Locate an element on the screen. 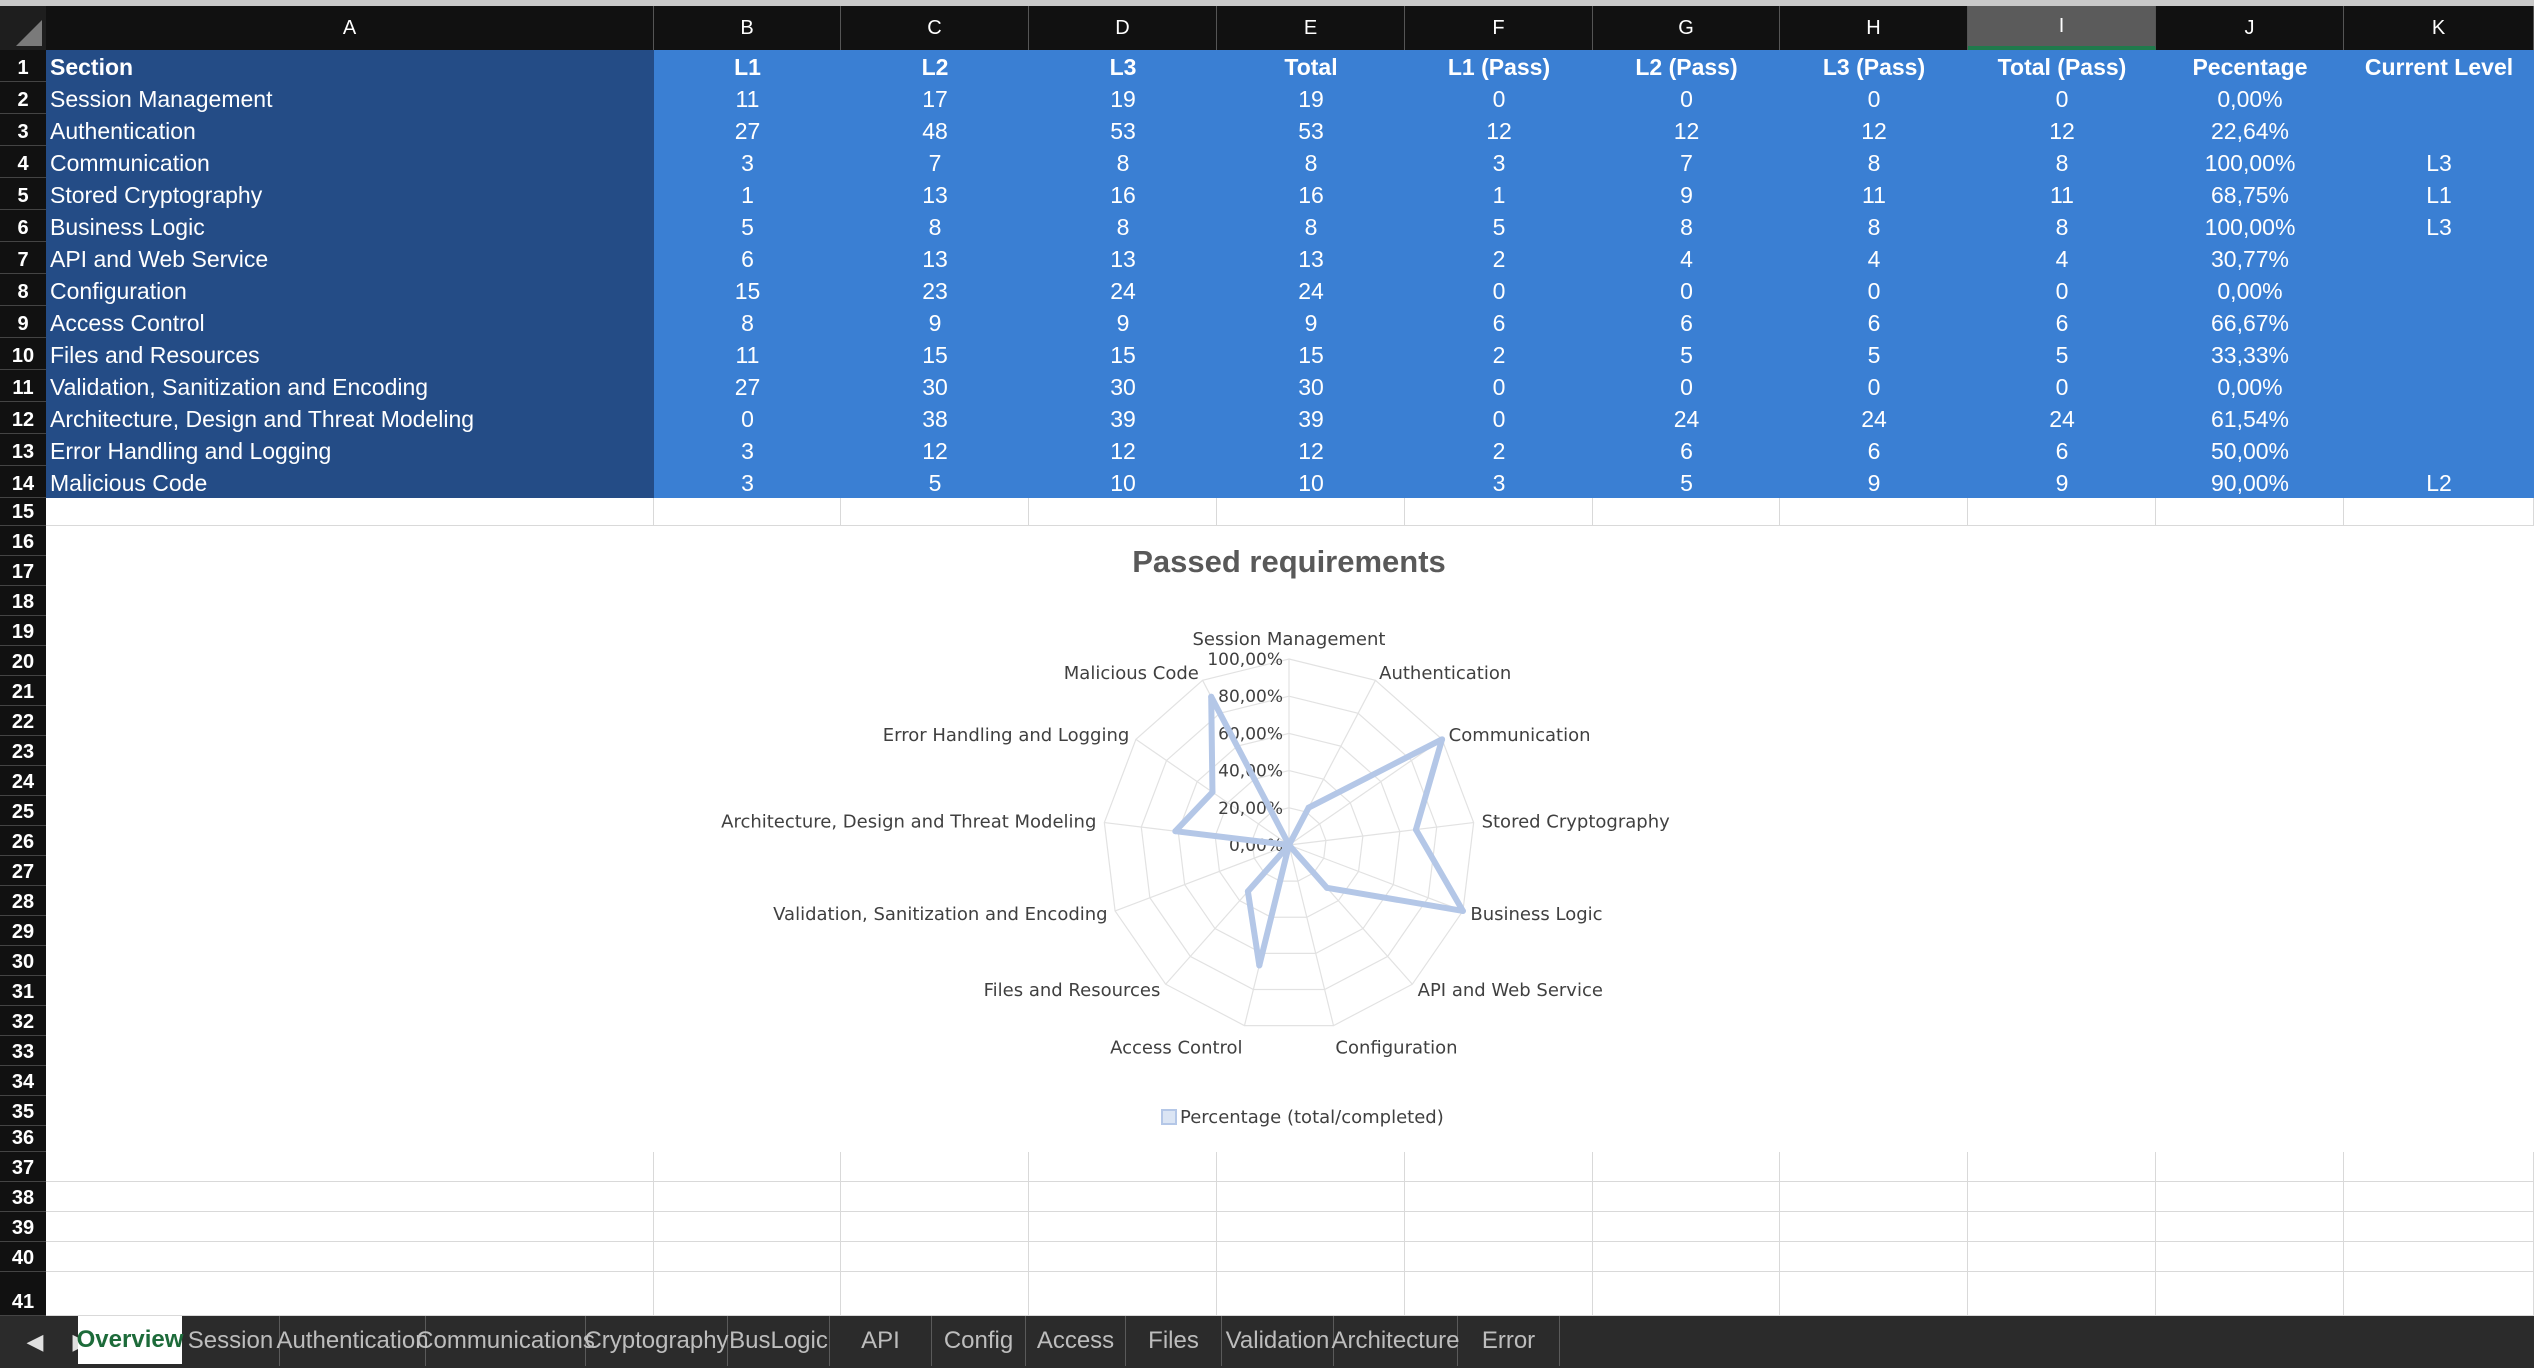  cell-c37 is located at coordinates (935, 1167).